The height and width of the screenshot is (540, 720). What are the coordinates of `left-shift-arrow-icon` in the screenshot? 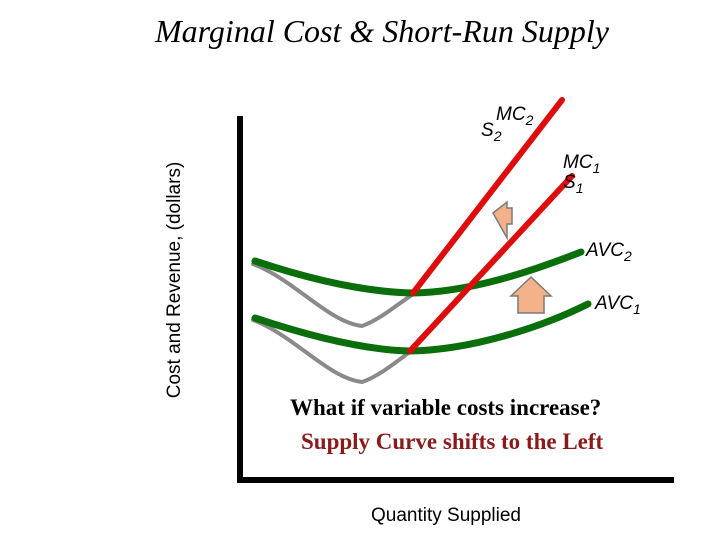 It's located at (502, 220).